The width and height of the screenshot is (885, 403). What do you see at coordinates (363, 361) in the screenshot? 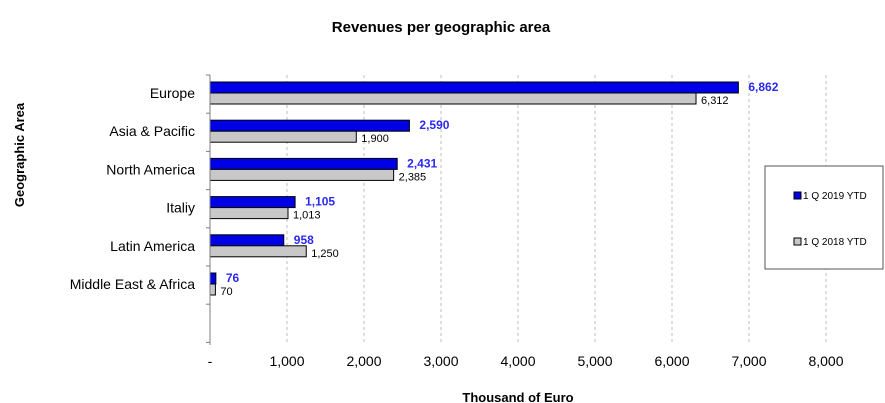
I see `x-tick-label: 2,000` at bounding box center [363, 361].